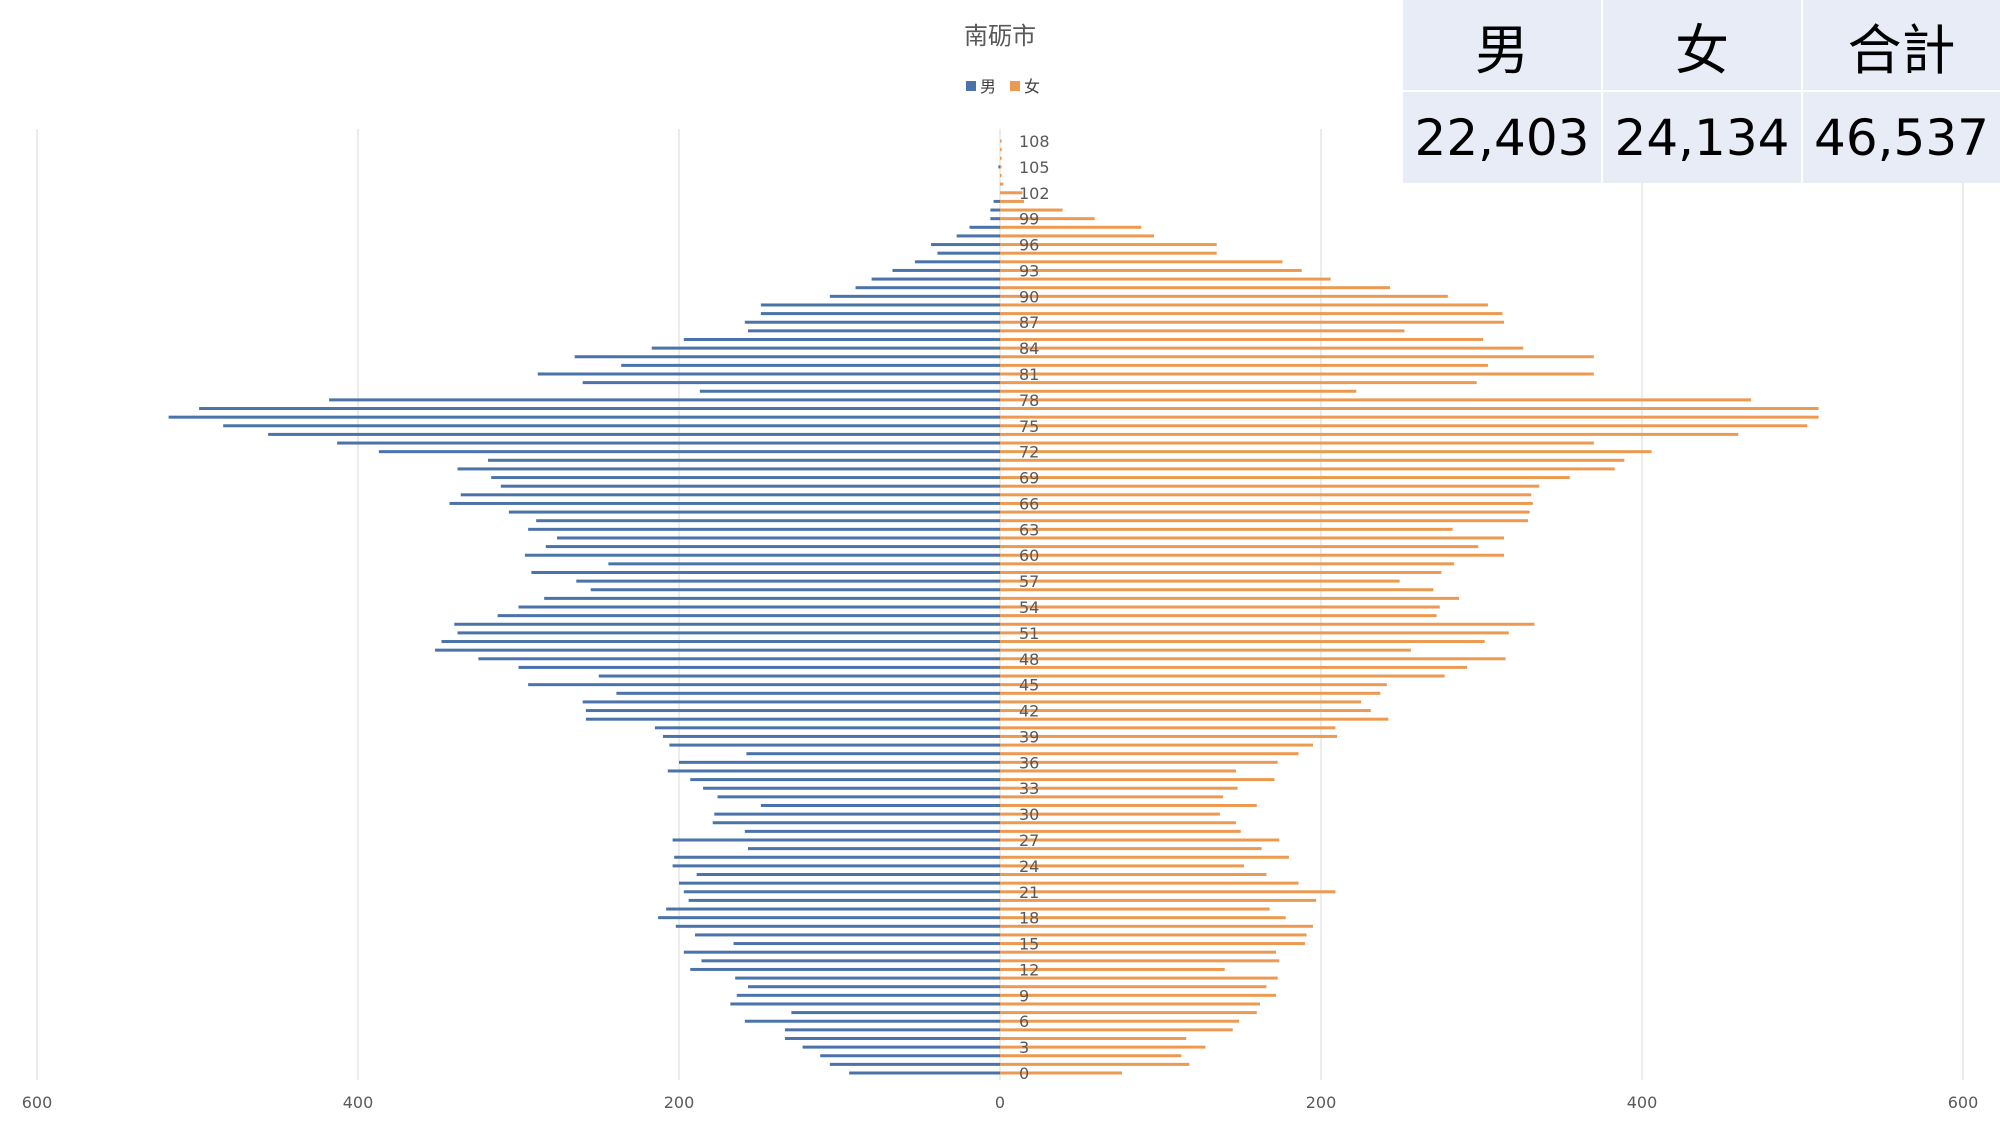 The width and height of the screenshot is (2000, 1125). I want to click on age-label: 39, so click(1029, 736).